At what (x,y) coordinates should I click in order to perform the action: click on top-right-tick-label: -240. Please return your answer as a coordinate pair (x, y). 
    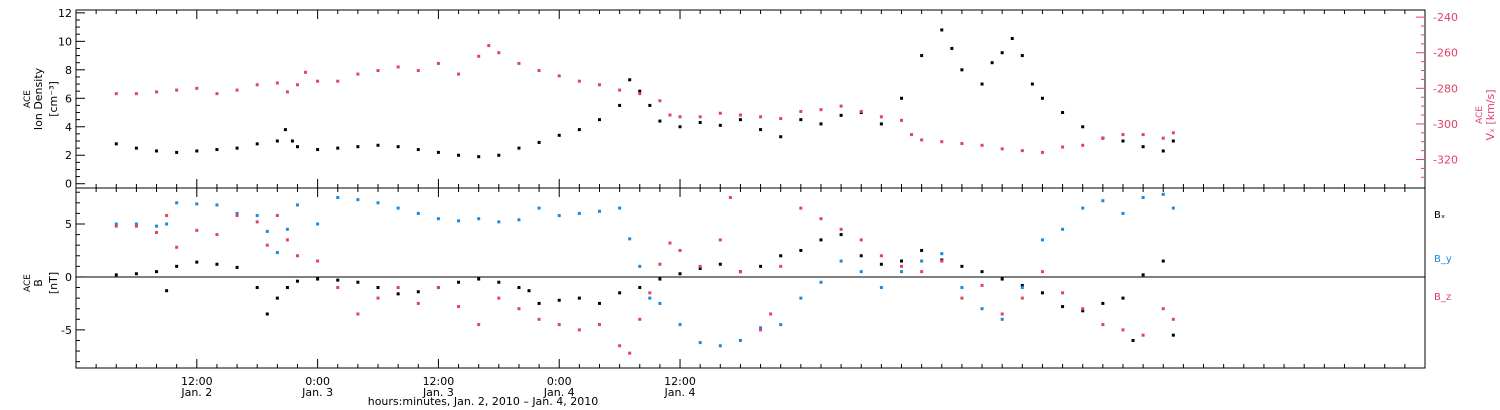
    Looking at the image, I should click on (1445, 17).